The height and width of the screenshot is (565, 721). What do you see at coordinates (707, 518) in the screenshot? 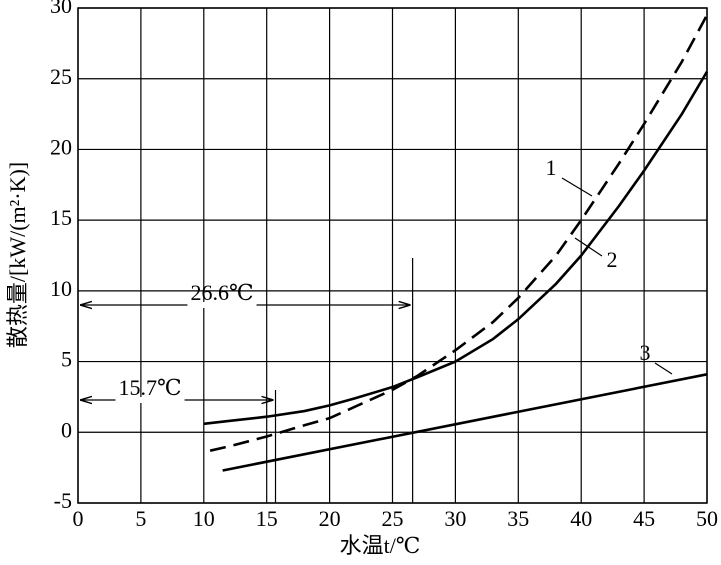
I see `x-tick-label: 50` at bounding box center [707, 518].